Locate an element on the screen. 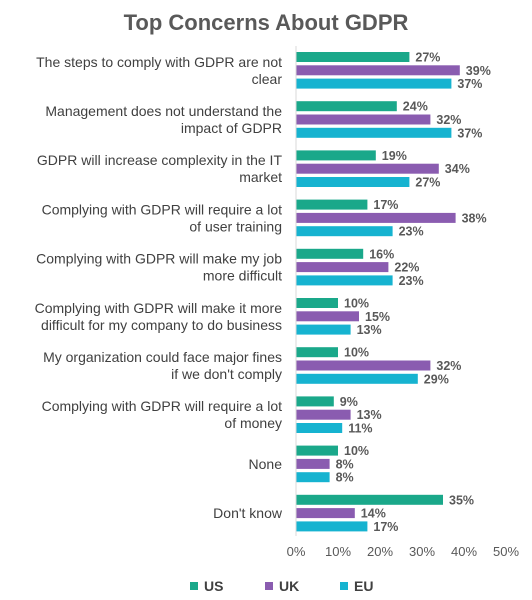  x-tick-label: 50% is located at coordinates (506, 551).